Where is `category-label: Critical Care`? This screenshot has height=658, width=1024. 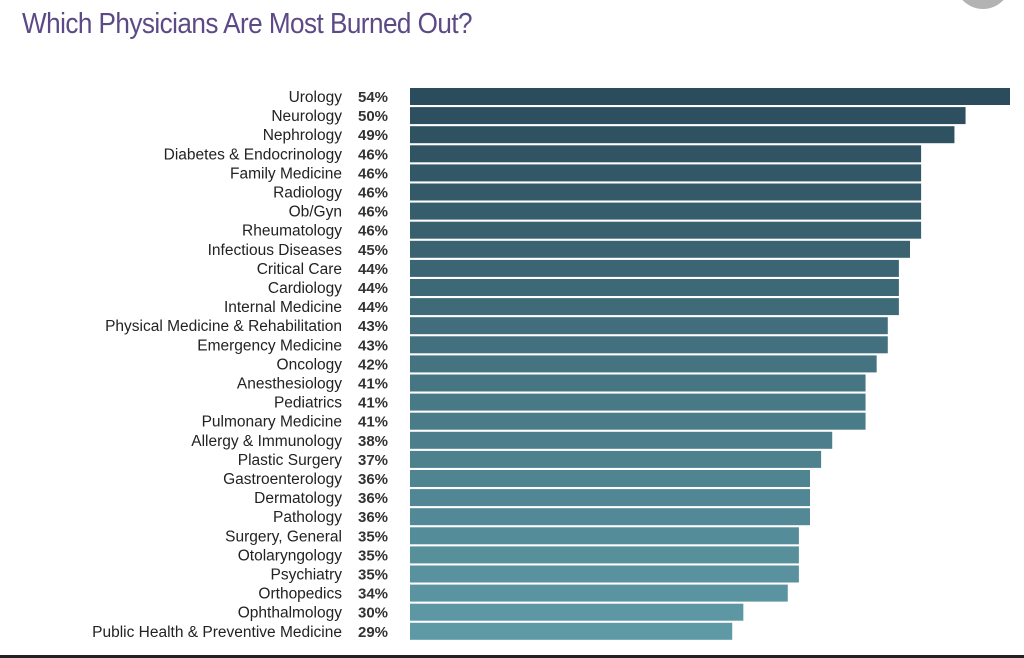
category-label: Critical Care is located at coordinates (299, 269).